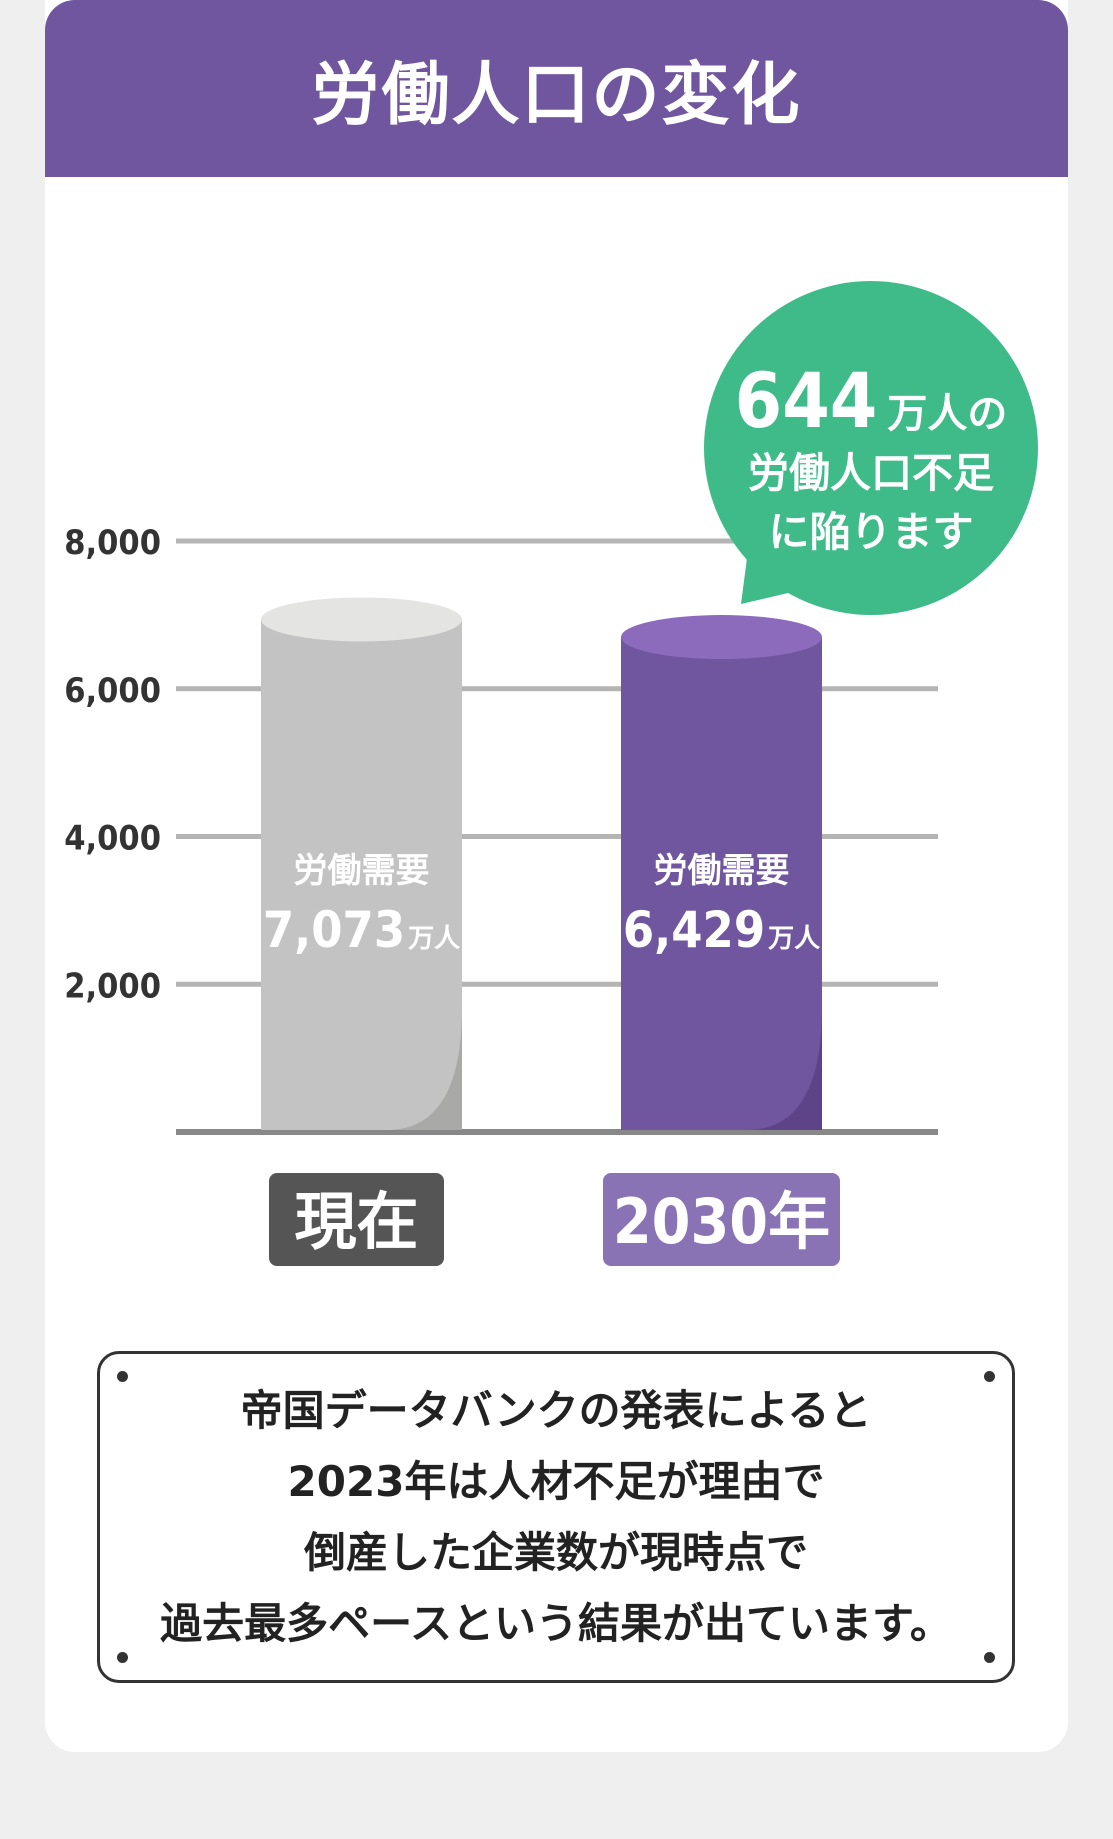 Image resolution: width=1113 pixels, height=1839 pixels. What do you see at coordinates (556, 1623) in the screenshot?
I see `note-line-4: 過去最多ペースという結果が出ています。` at bounding box center [556, 1623].